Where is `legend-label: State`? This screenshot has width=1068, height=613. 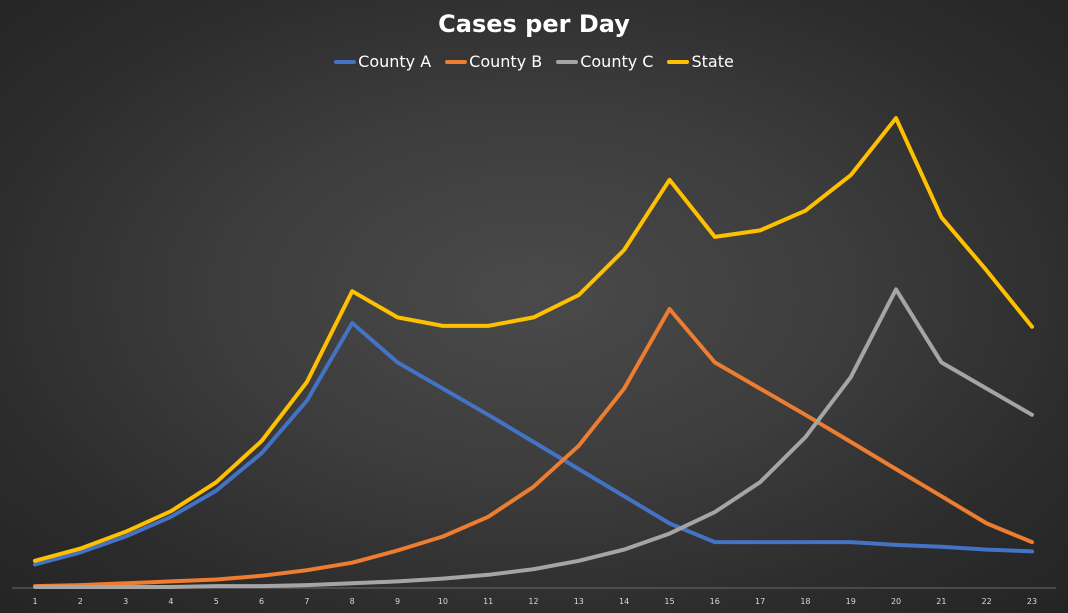
legend-label: State is located at coordinates (712, 61).